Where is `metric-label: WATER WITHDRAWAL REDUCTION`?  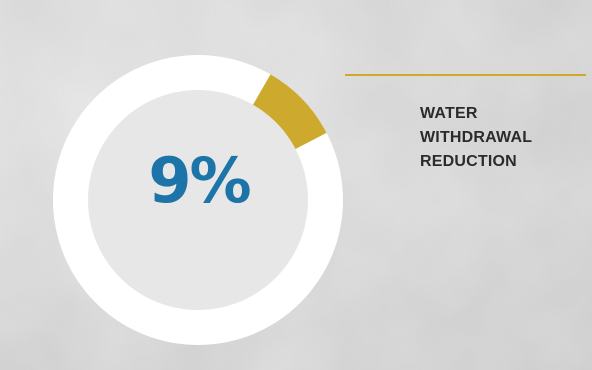
metric-label: WATER WITHDRAWAL REDUCTION is located at coordinates (502, 138).